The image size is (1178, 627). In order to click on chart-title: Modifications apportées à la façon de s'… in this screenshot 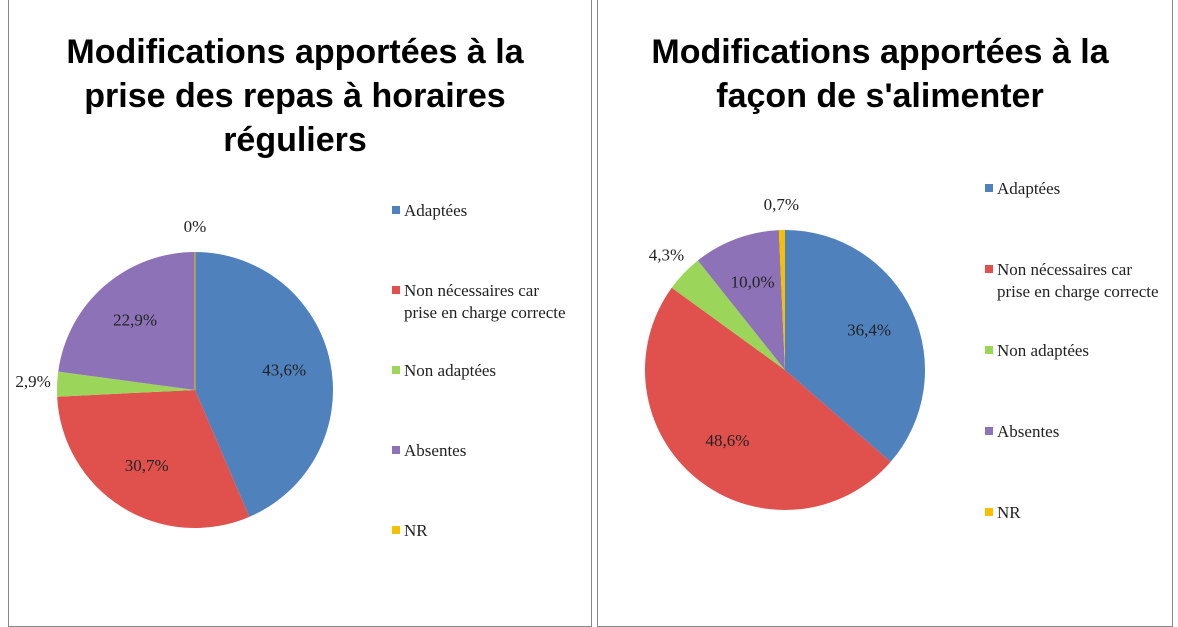, I will do `click(880, 74)`.